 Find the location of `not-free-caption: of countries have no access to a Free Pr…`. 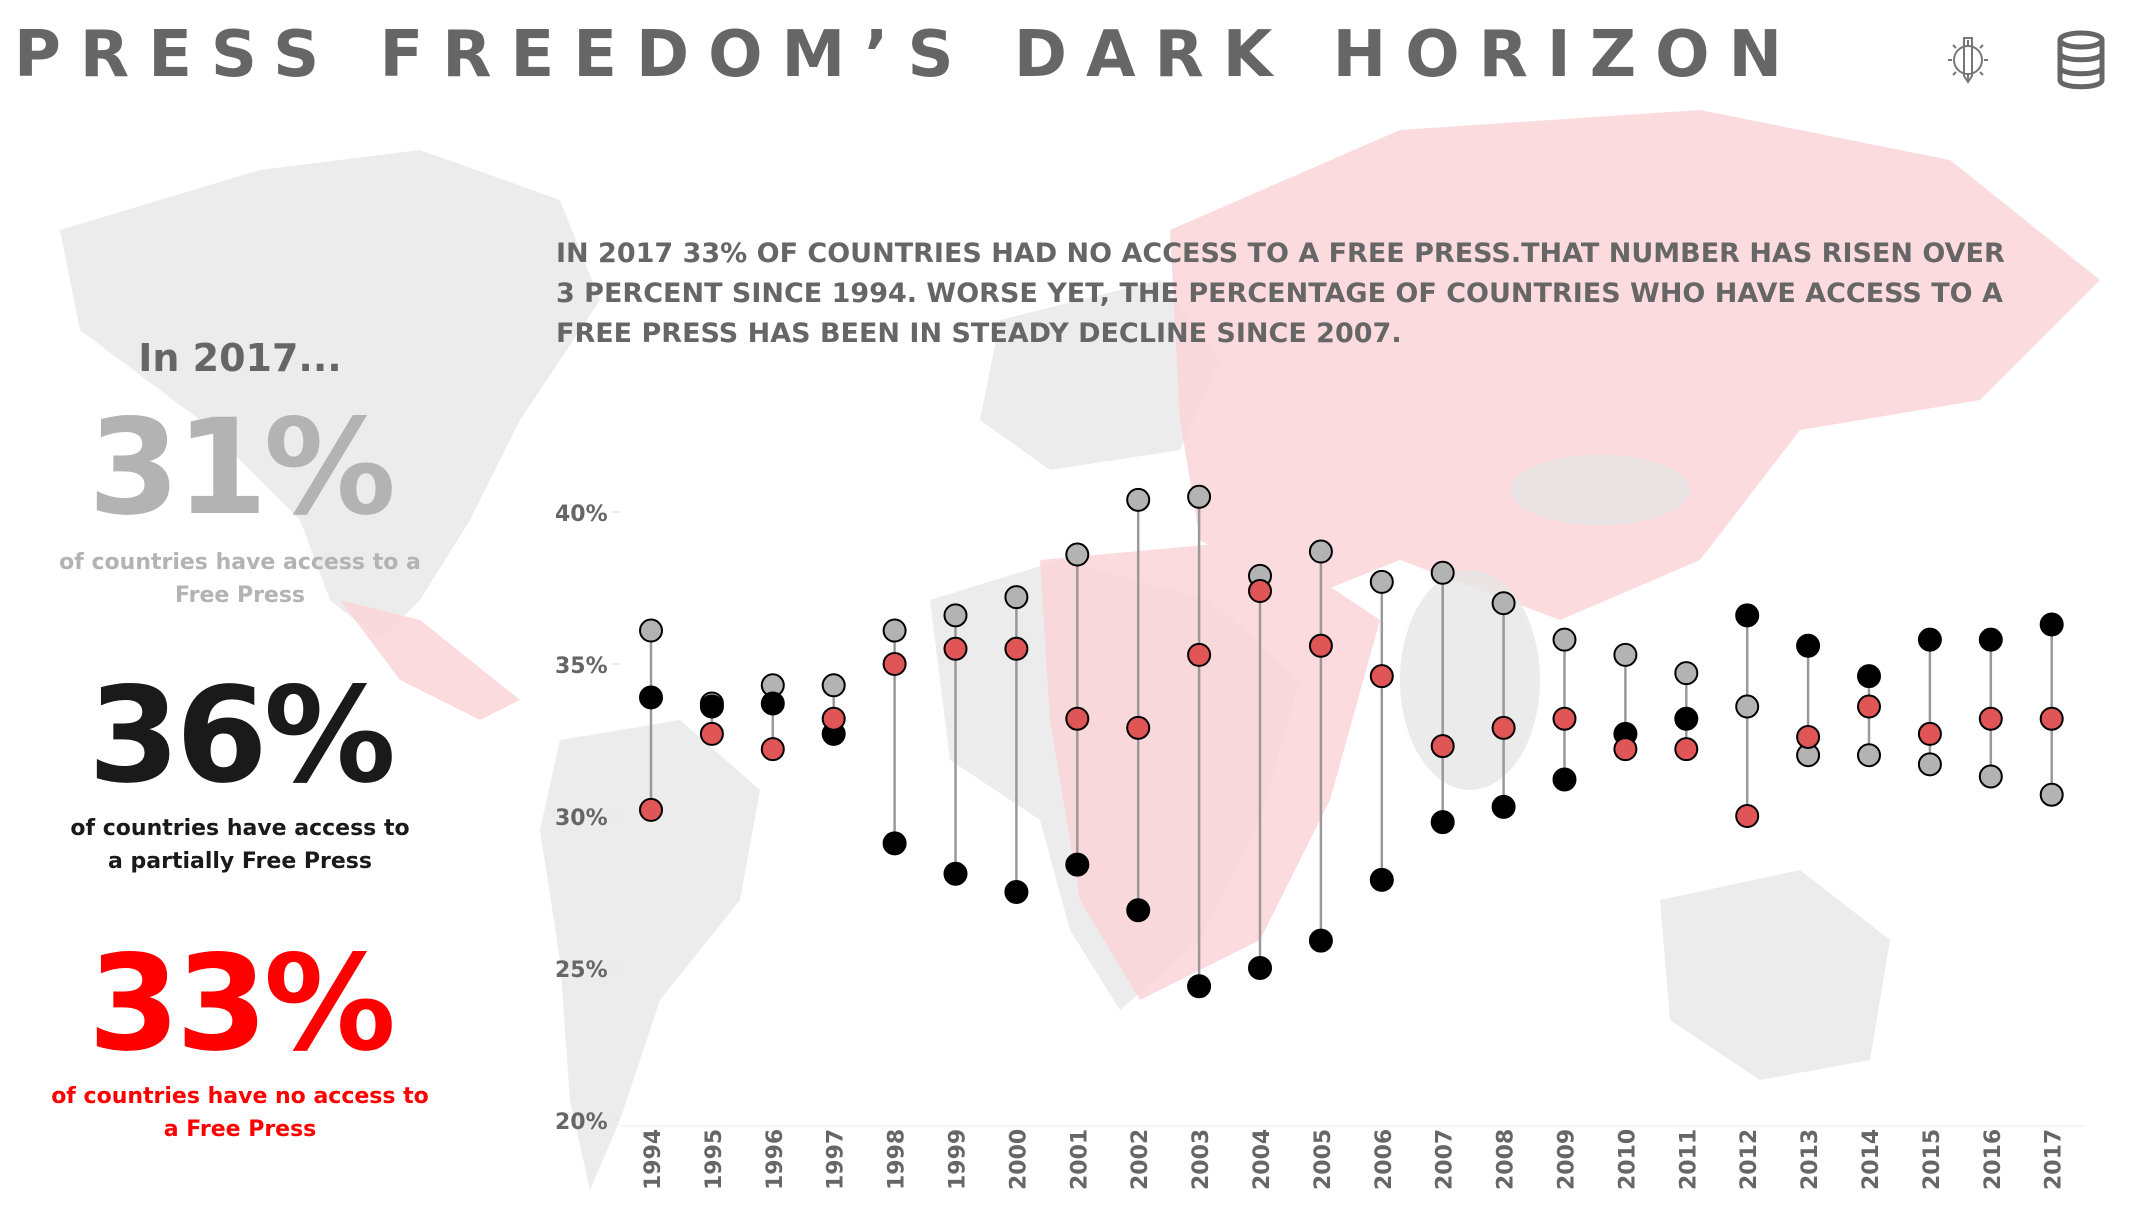

not-free-caption: of countries have no access to a Free Pr… is located at coordinates (240, 1113).